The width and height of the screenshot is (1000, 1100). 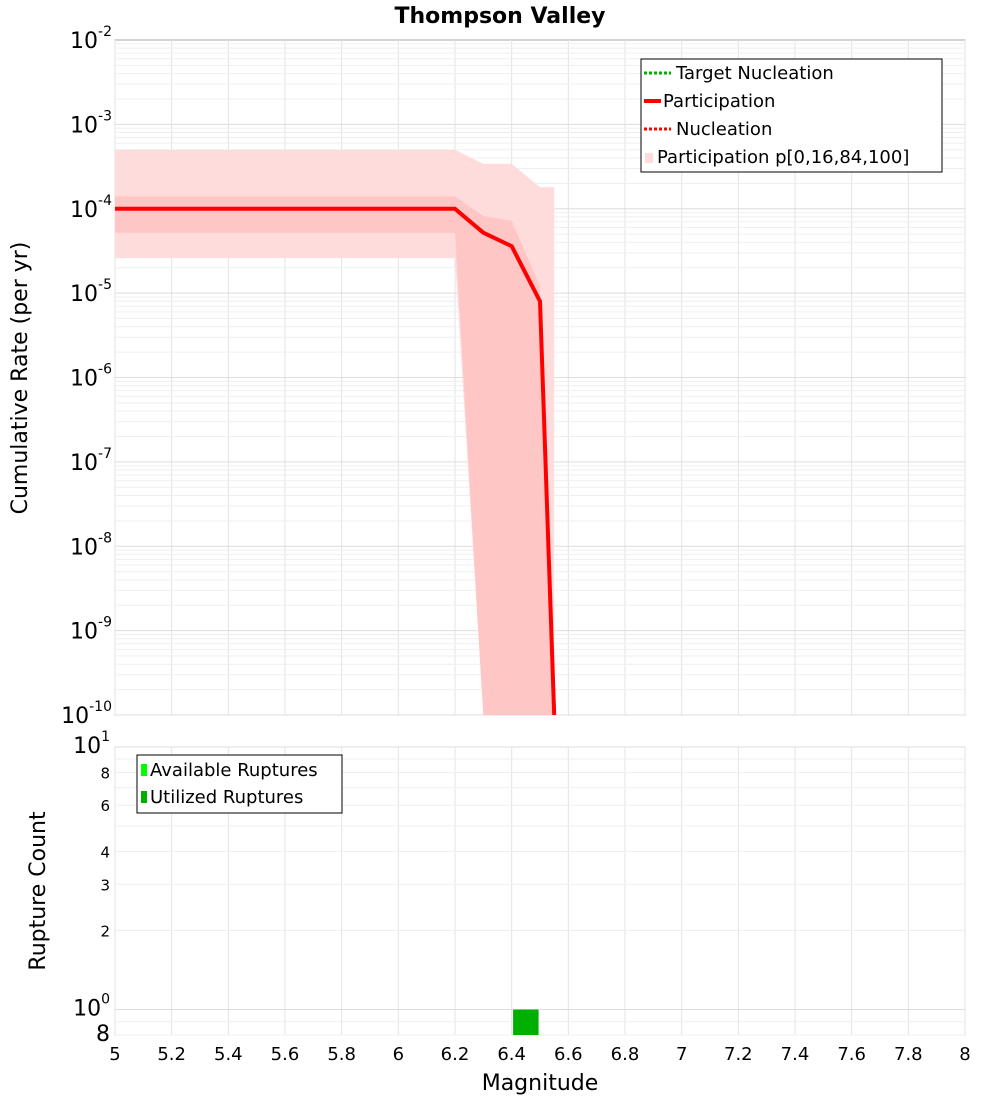 I want to click on count-y-tick-label: 10⁰, so click(x=91, y=1007).